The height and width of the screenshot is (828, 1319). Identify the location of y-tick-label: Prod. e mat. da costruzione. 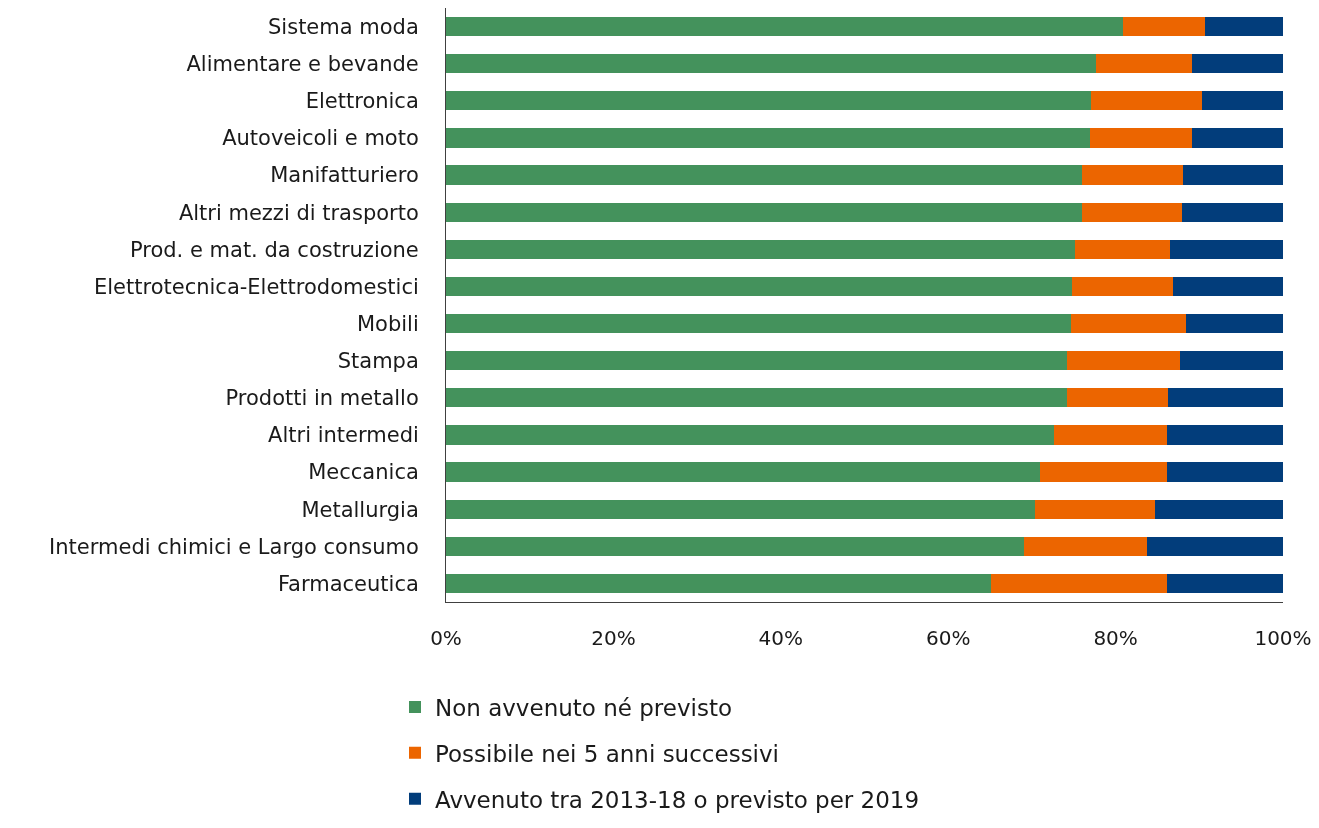
(274, 249).